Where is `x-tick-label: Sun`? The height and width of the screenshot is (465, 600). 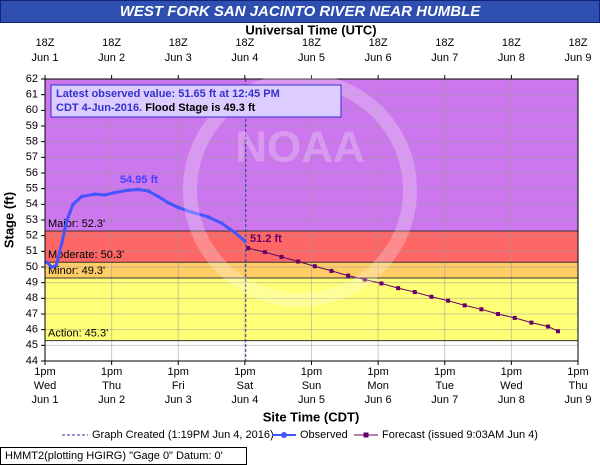 x-tick-label: Sun is located at coordinates (312, 386).